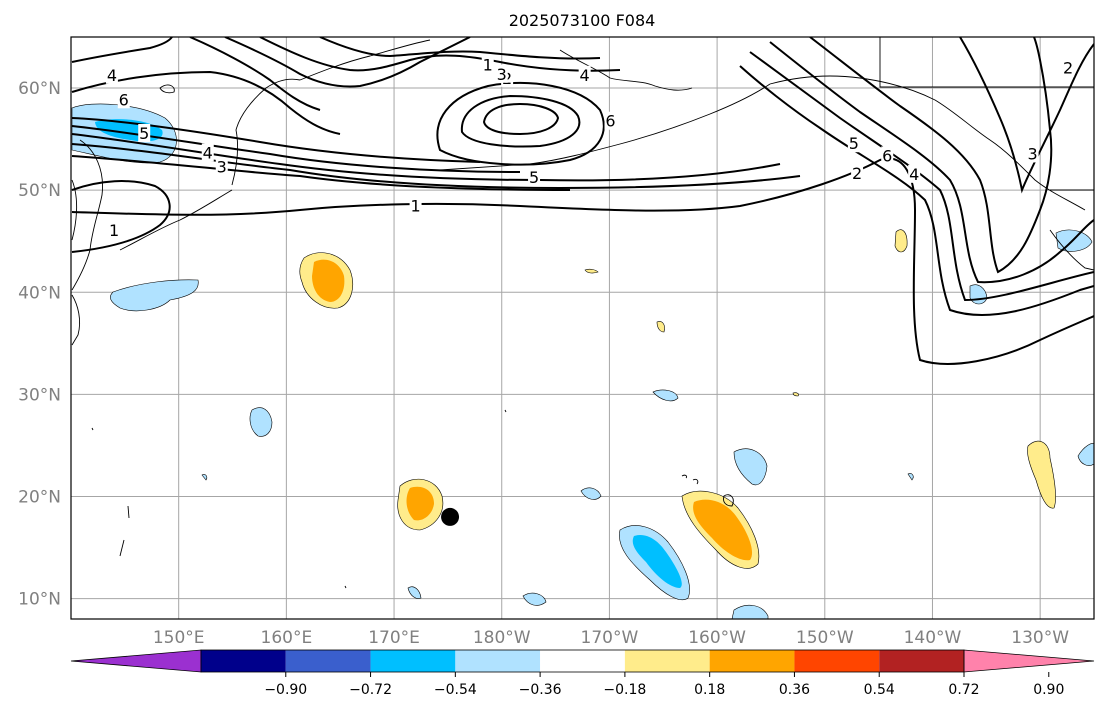 This screenshot has height=712, width=1105. I want to click on latitude-tick-label: 50°N, so click(39, 191).